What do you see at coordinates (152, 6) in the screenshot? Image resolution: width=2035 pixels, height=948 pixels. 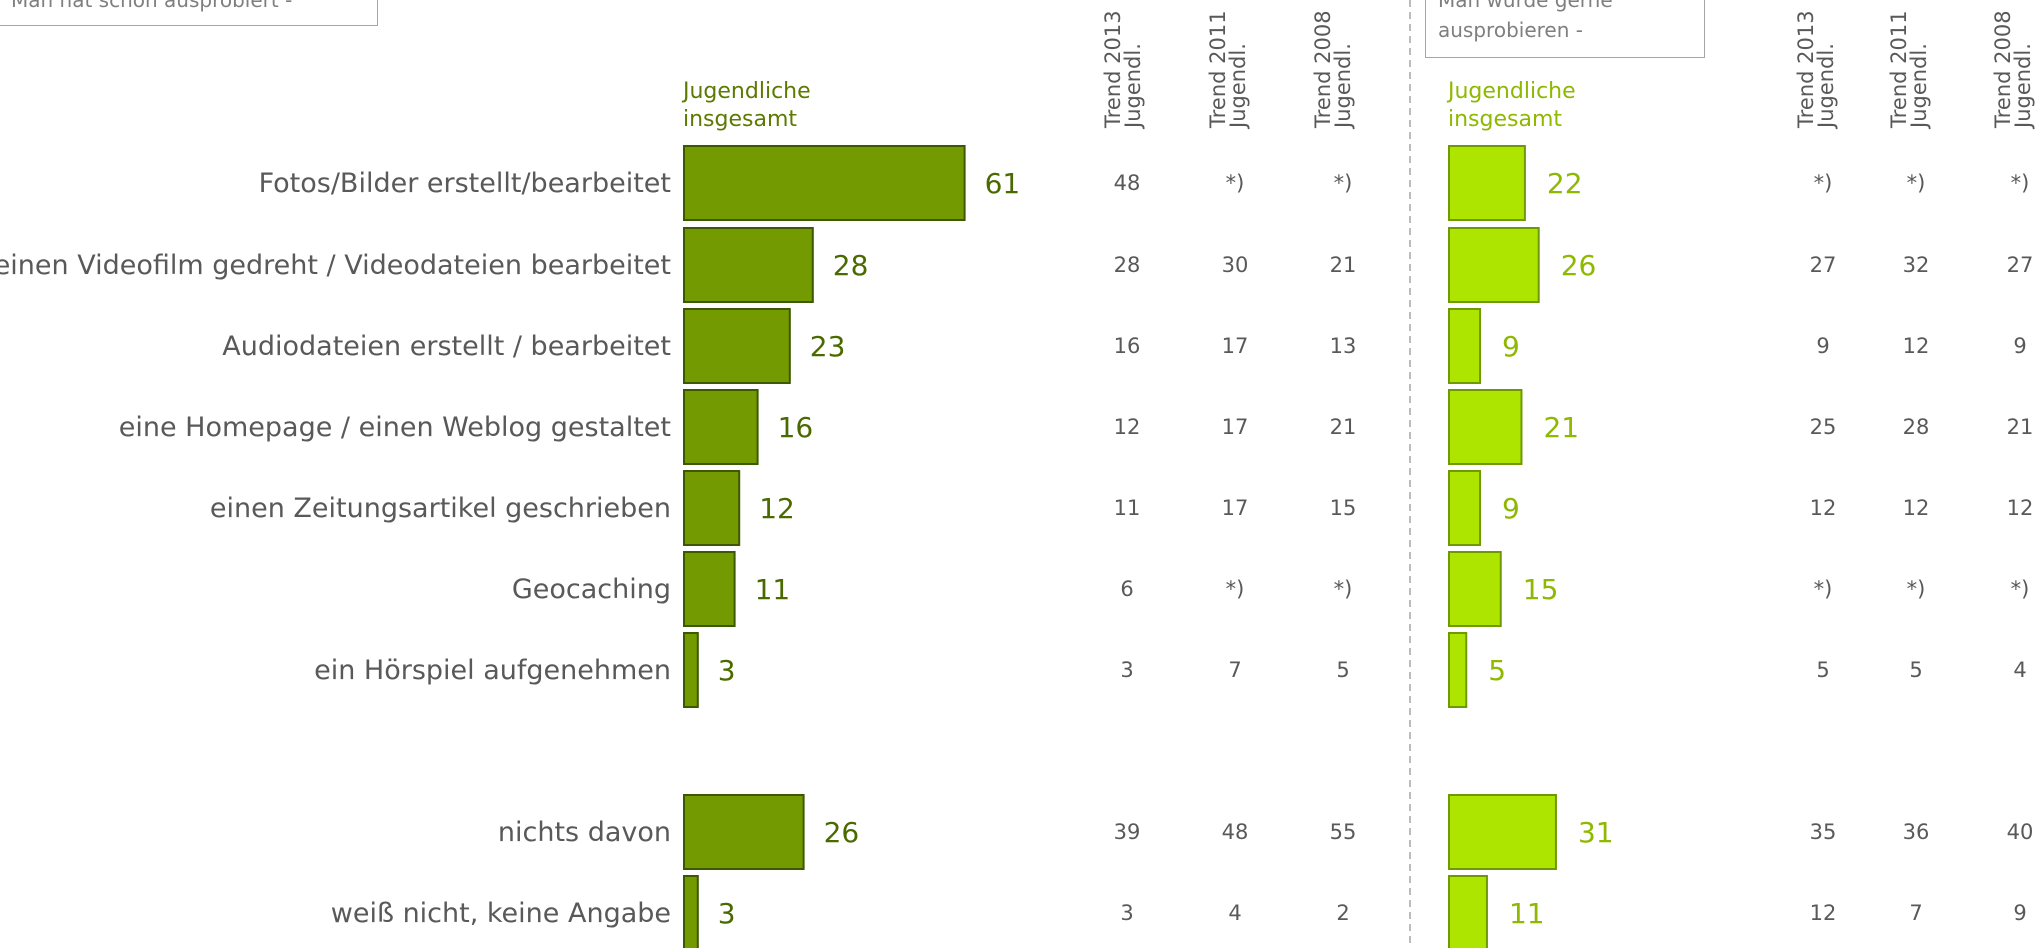 I see `left-panel-label: Man hat schon ausprobiert -` at bounding box center [152, 6].